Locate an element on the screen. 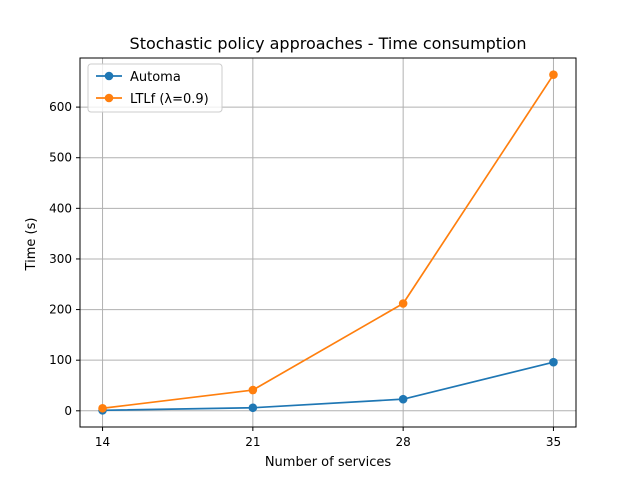  x-tick-label: 28 is located at coordinates (403, 442).